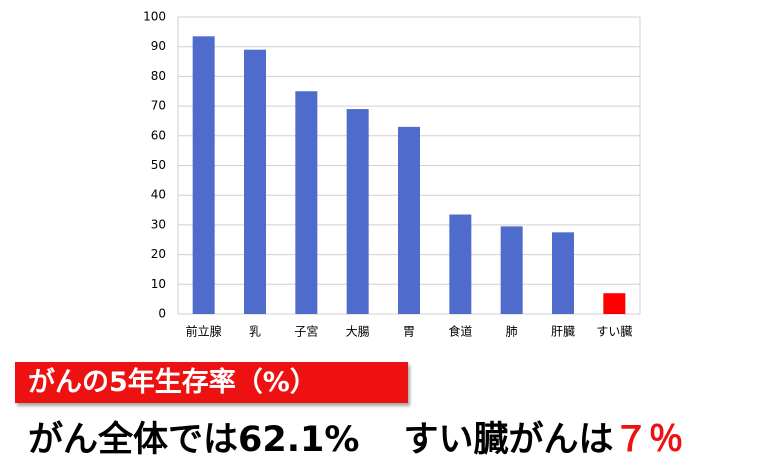 The width and height of the screenshot is (780, 465). Describe the element at coordinates (563, 332) in the screenshot. I see `x-tick-label: 肝臓` at that location.